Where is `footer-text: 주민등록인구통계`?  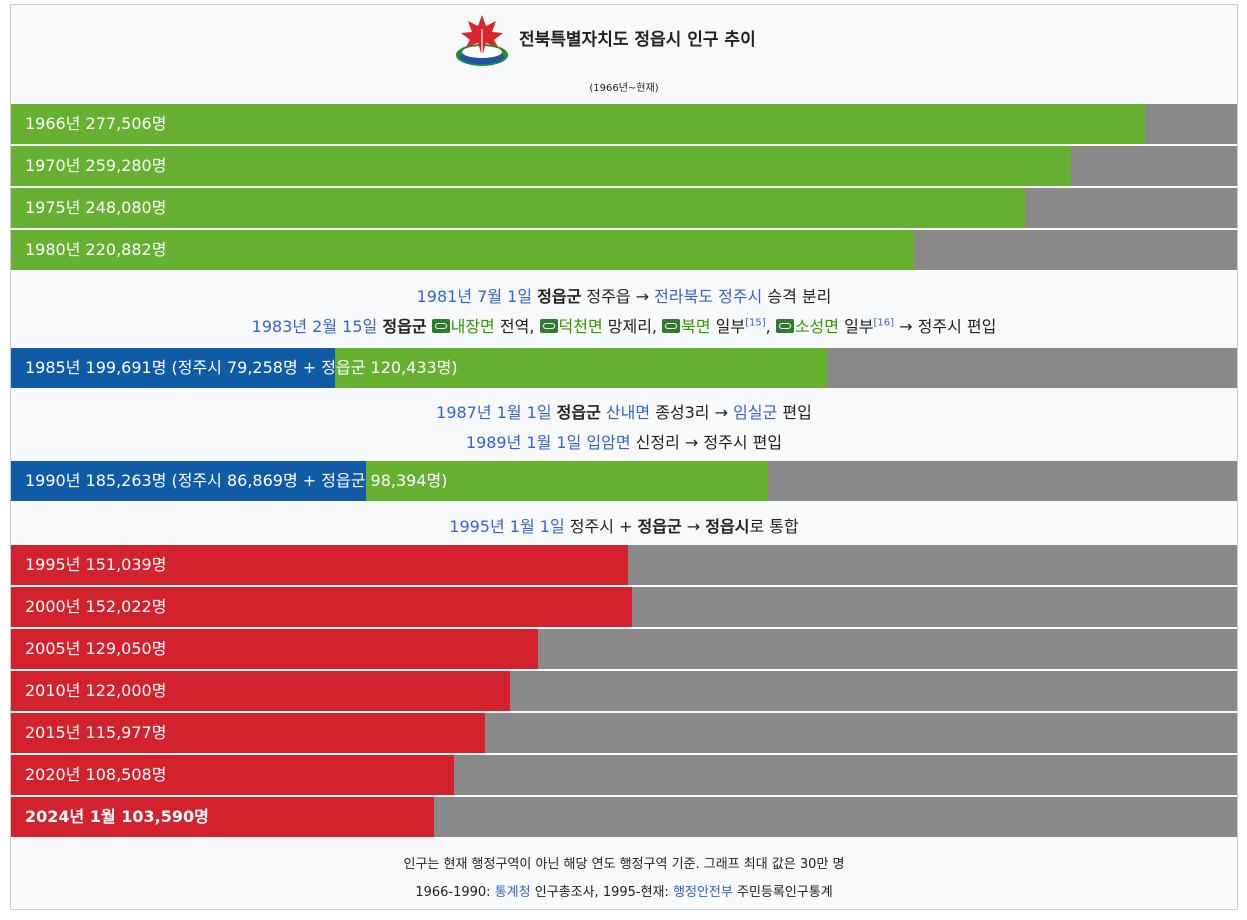 footer-text: 주민등록인구통계 is located at coordinates (784, 892).